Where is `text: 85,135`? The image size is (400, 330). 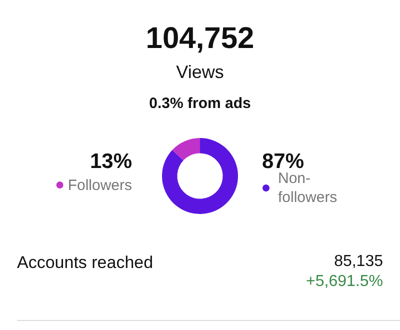
text: 85,135 is located at coordinates (358, 262).